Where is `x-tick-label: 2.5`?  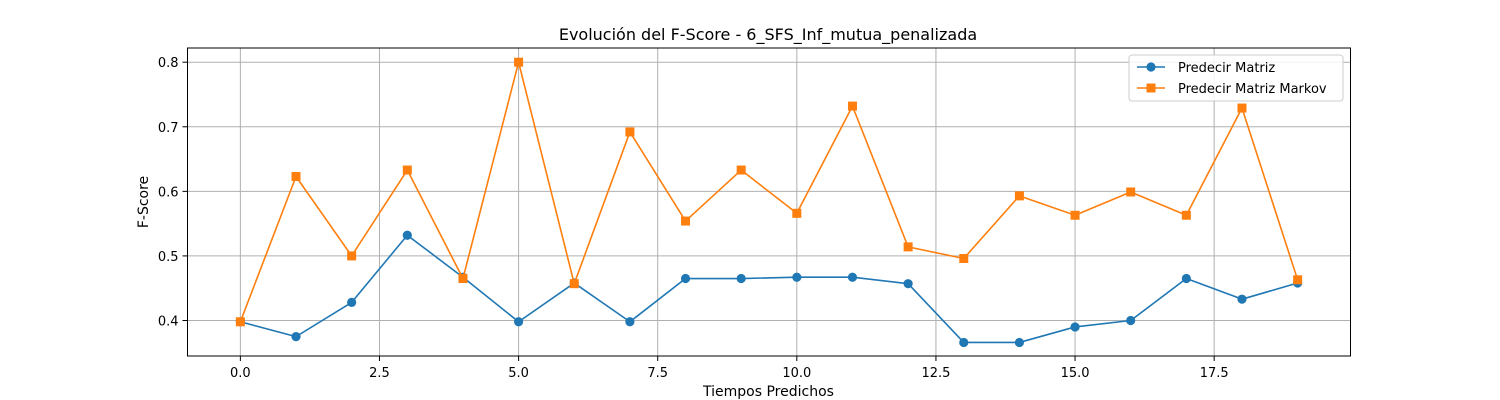 x-tick-label: 2.5 is located at coordinates (379, 373).